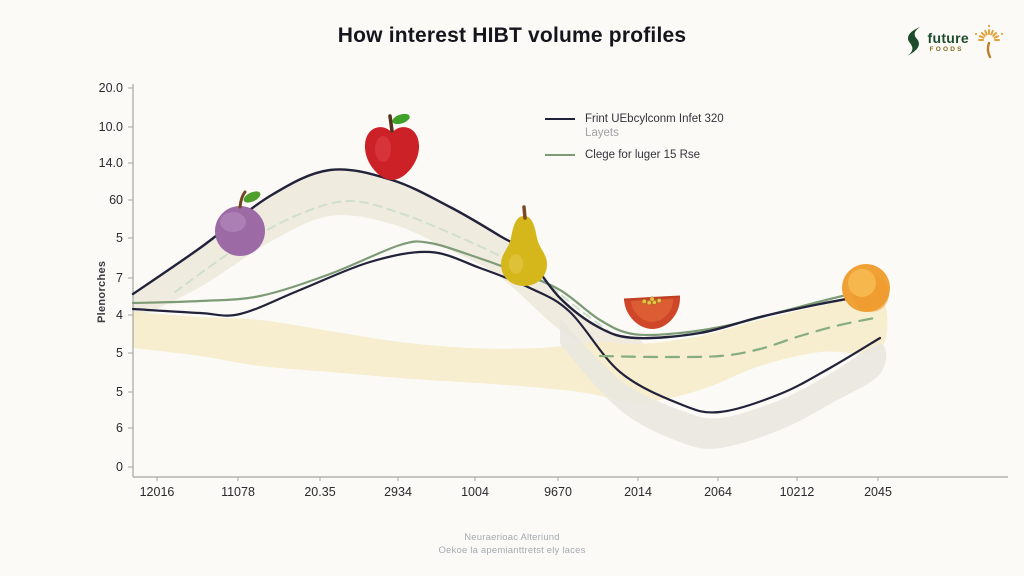 This screenshot has width=1024, height=576. I want to click on fruit-marker-plum, so click(240, 223).